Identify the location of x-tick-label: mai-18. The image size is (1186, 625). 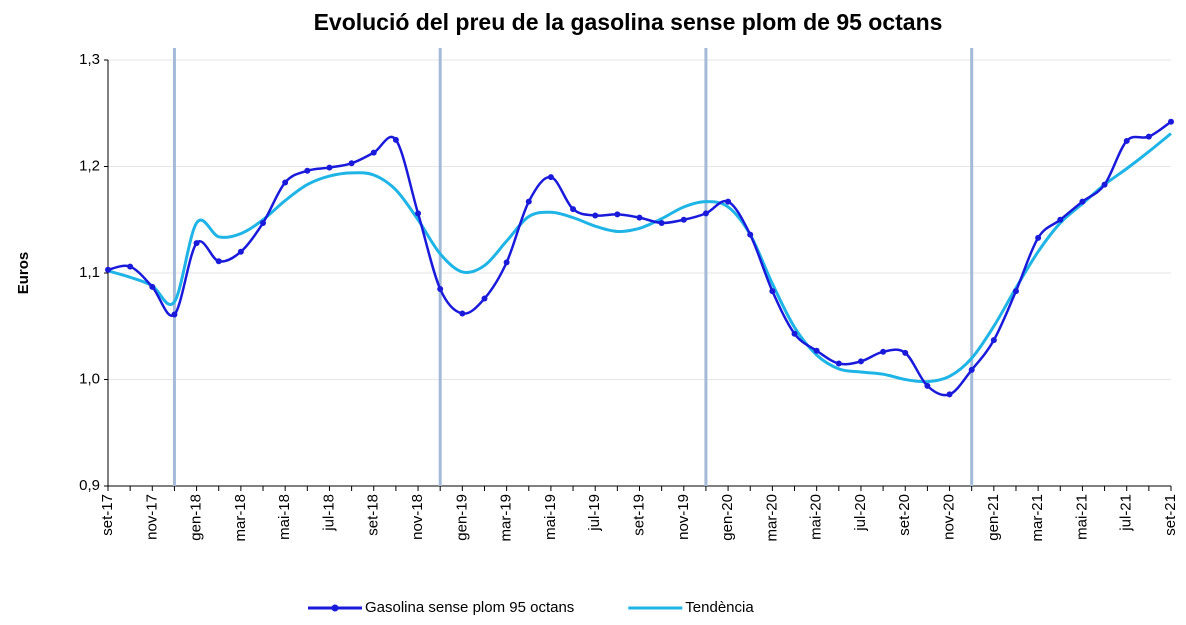
(284, 517).